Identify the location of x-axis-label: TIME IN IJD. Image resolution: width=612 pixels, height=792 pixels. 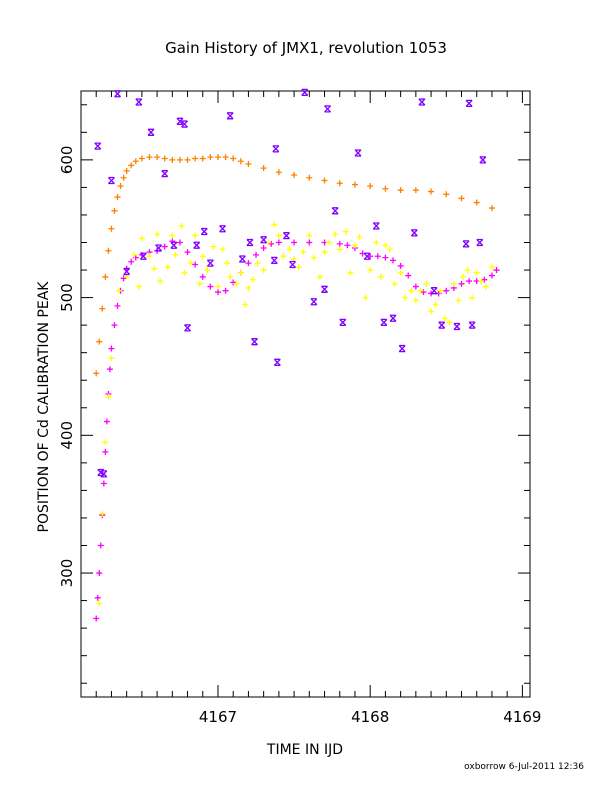
(304, 750).